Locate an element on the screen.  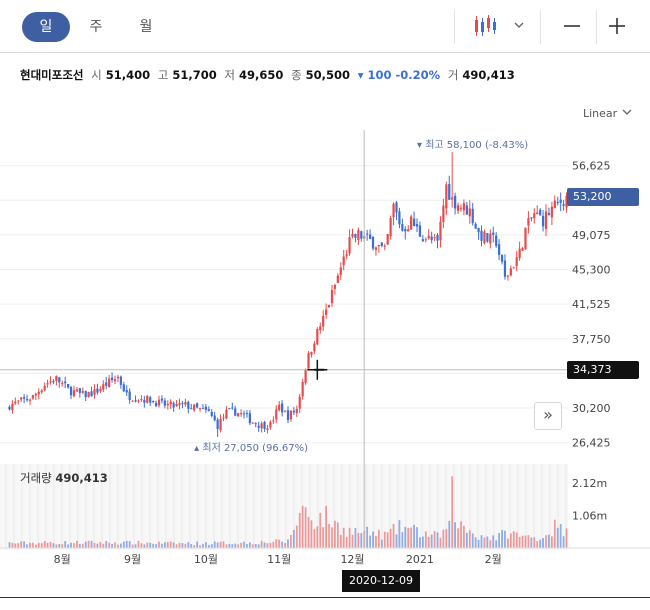
tab-monthly: 월 is located at coordinates (146, 27).